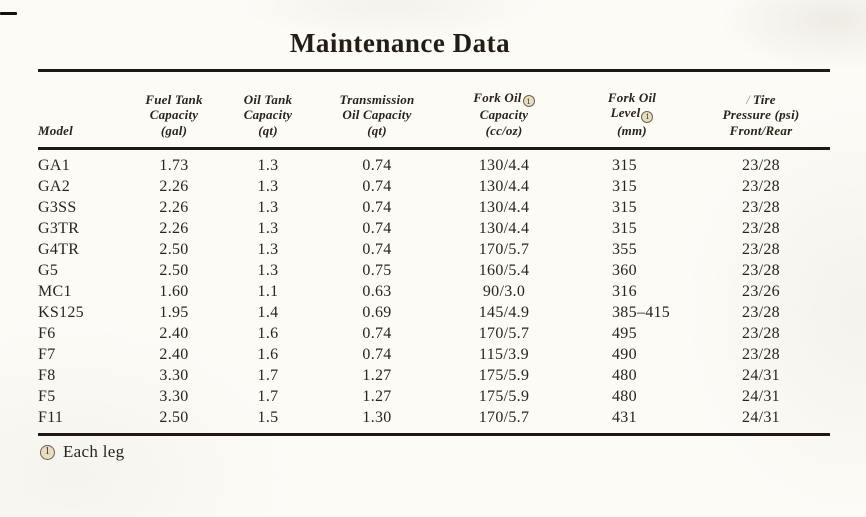 Image resolution: width=866 pixels, height=517 pixels. What do you see at coordinates (624, 249) in the screenshot?
I see `cell-fork-oil-level: 355` at bounding box center [624, 249].